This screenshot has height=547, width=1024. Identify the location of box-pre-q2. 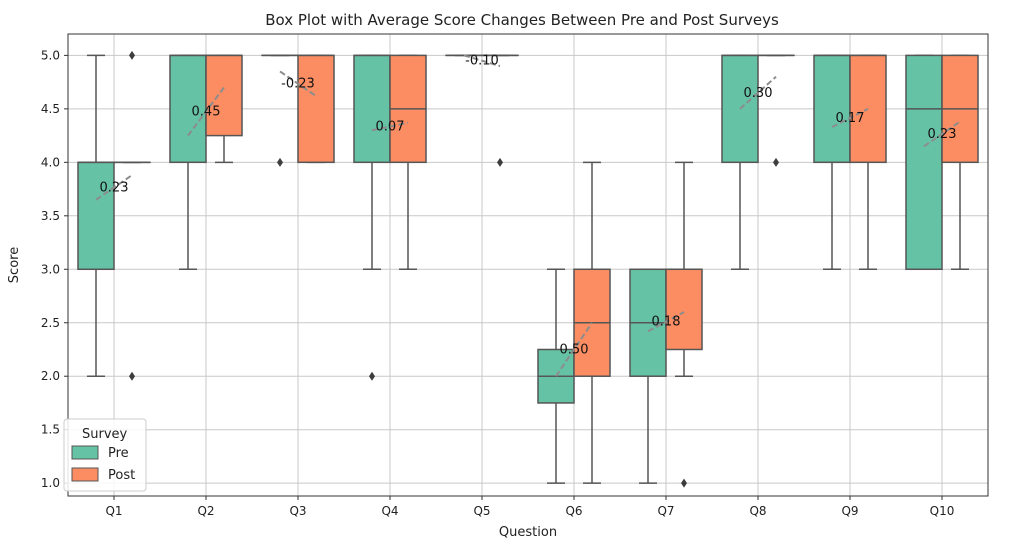
(188, 162).